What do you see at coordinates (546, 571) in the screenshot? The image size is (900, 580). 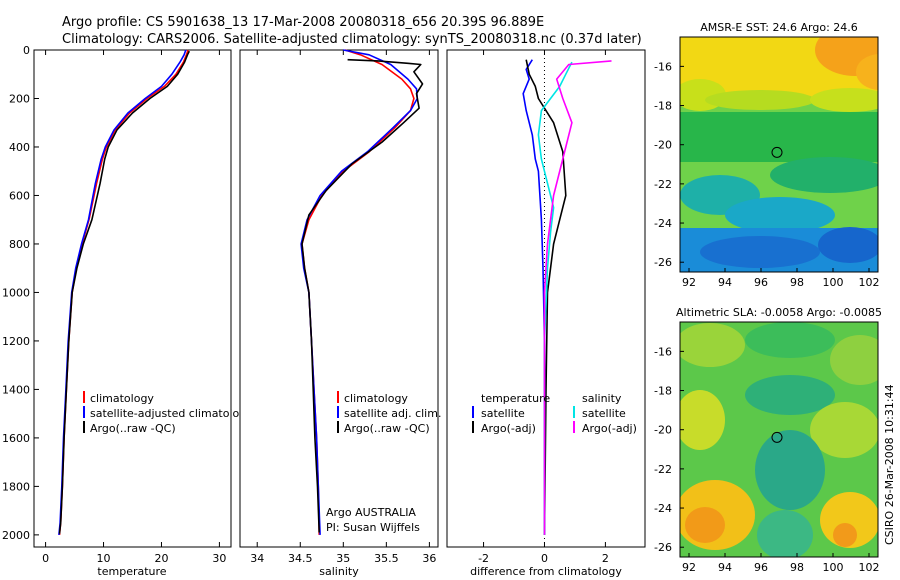 I see `difference-xlabel: difference from climatology` at bounding box center [546, 571].